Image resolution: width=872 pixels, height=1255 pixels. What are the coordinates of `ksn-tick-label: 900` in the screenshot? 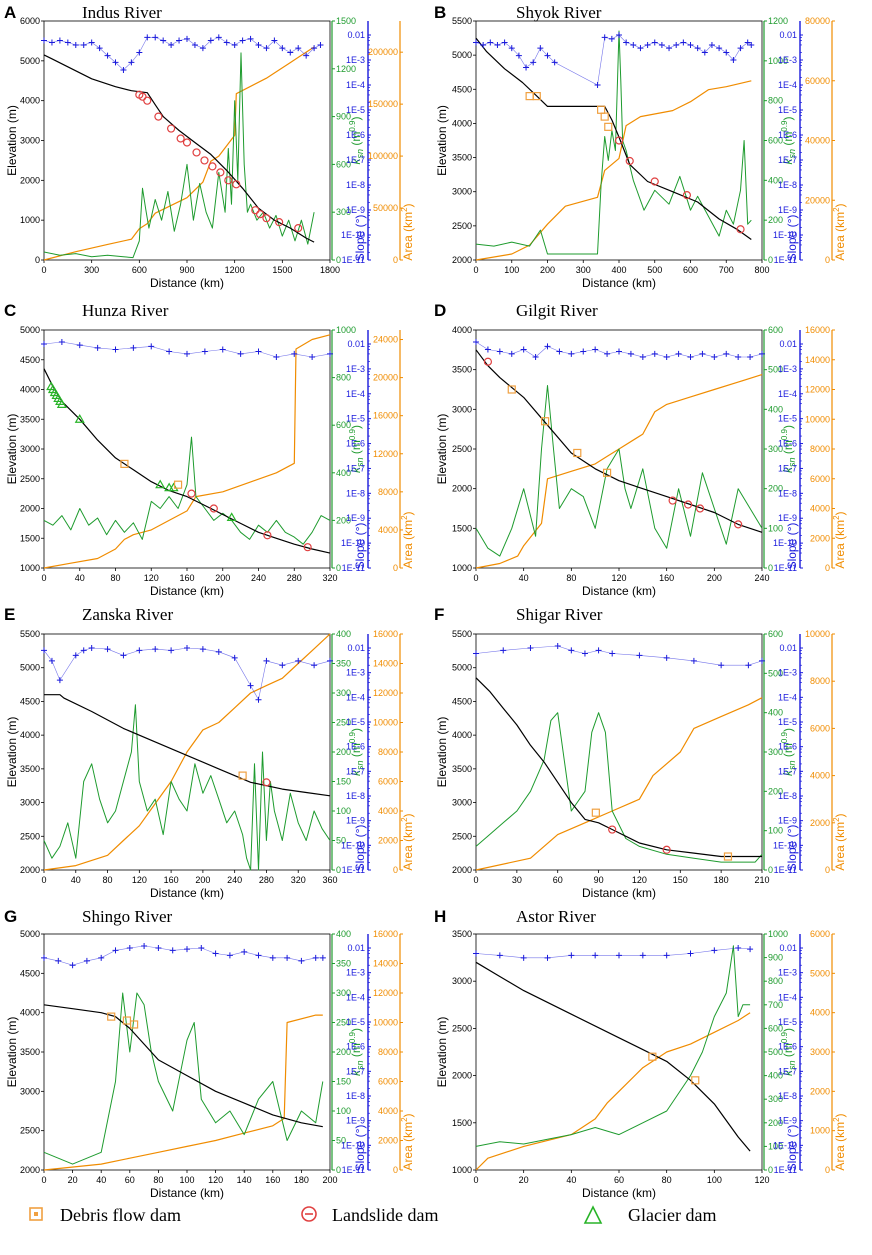 It's located at (343, 117).